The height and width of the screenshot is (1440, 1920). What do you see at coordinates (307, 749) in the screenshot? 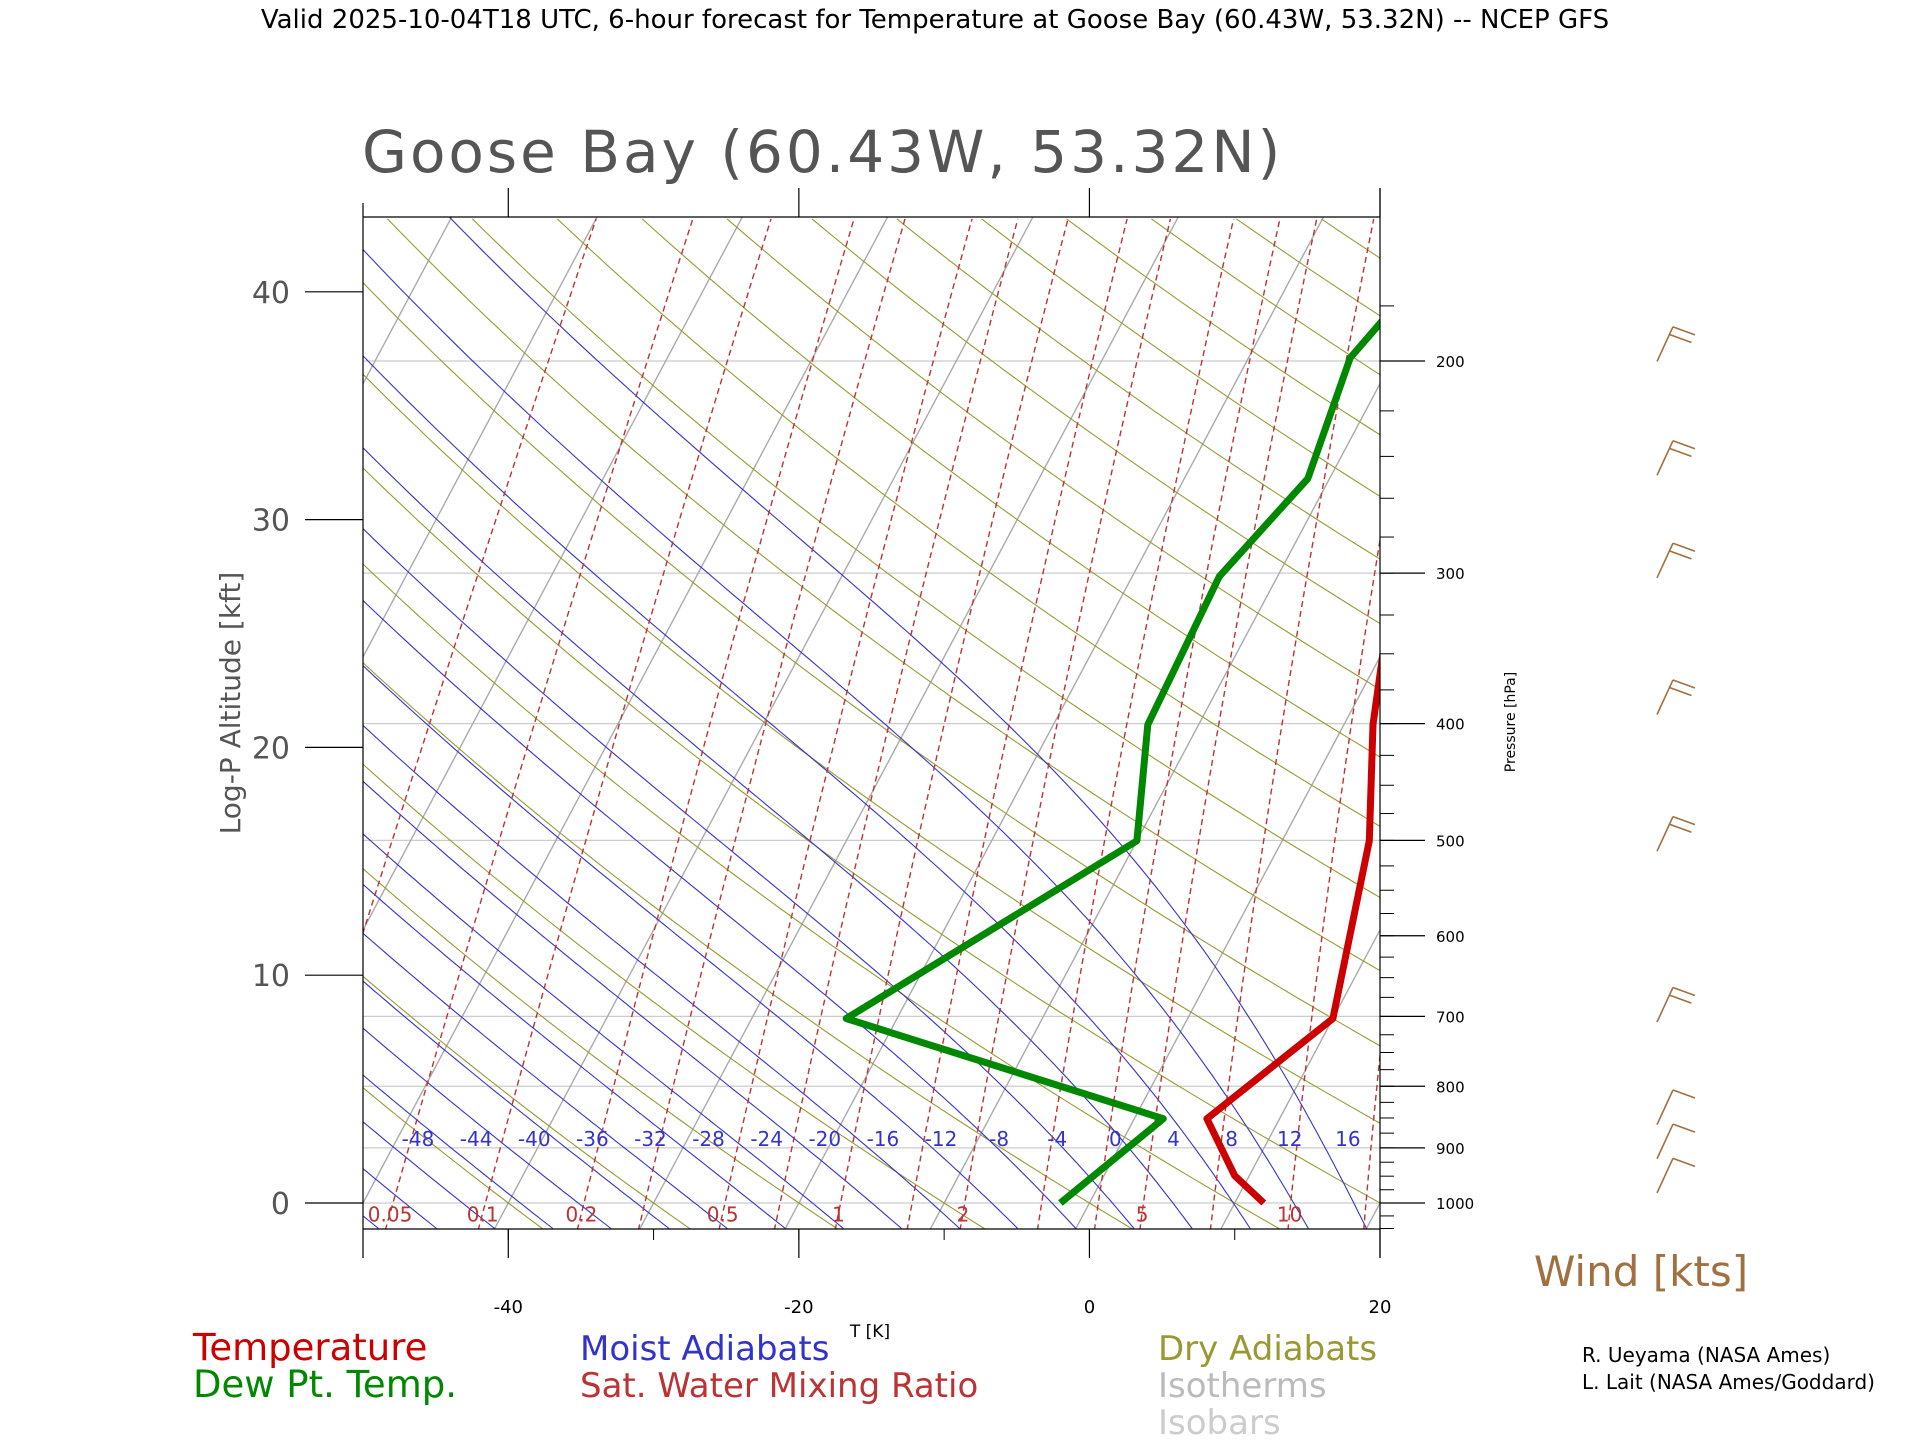
I see `y-axis-ticks: 0 10 20 30 40` at bounding box center [307, 749].